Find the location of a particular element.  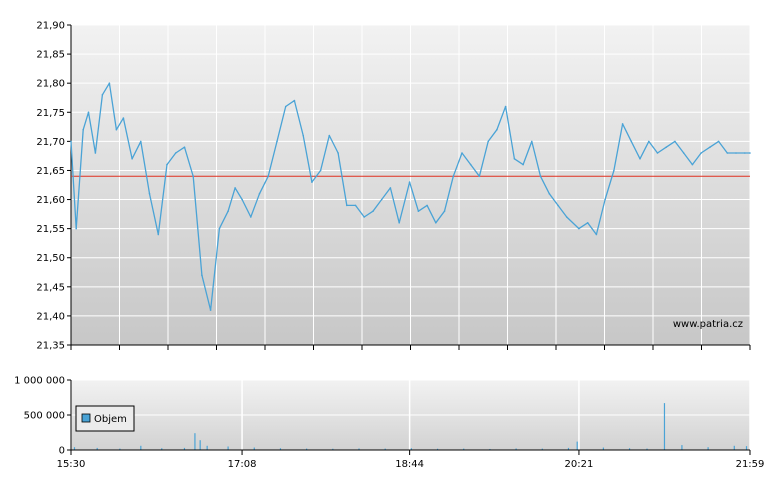

volume-y-axis: 1 000 000 500 000 0 is located at coordinates (43, 416).